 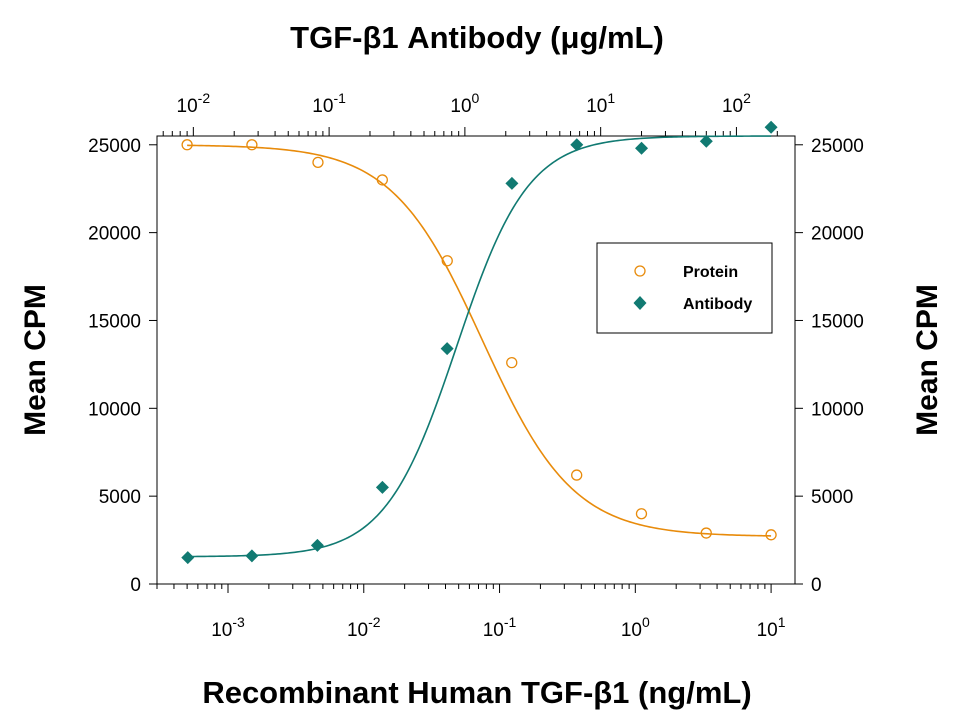 What do you see at coordinates (736, 103) in the screenshot?
I see `top-tick-label: 10²` at bounding box center [736, 103].